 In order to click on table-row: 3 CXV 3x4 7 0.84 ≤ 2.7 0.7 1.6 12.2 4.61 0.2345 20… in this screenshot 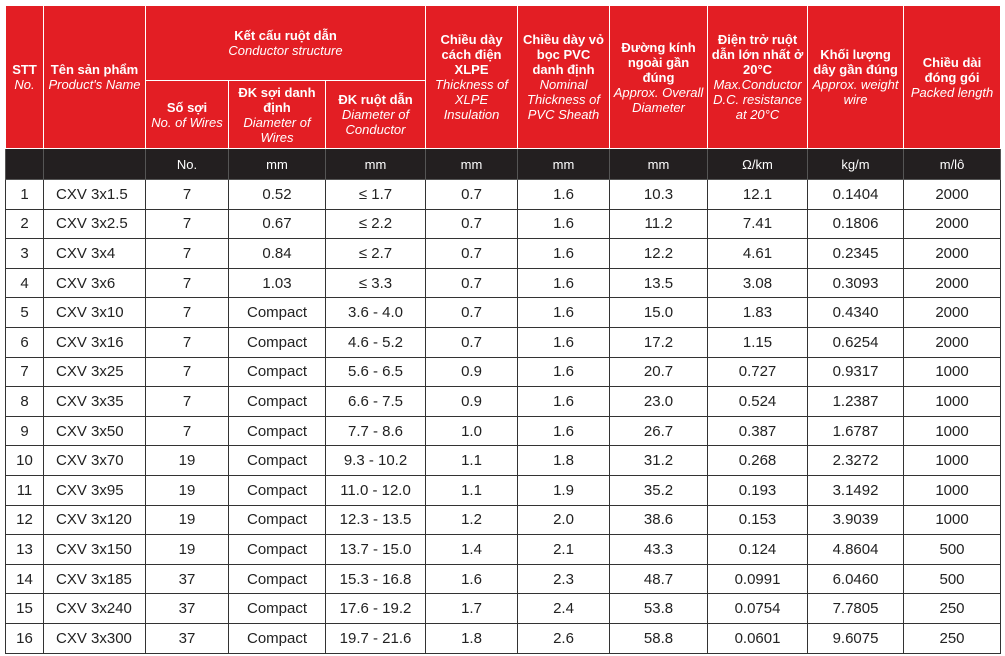, I will do `click(503, 253)`.